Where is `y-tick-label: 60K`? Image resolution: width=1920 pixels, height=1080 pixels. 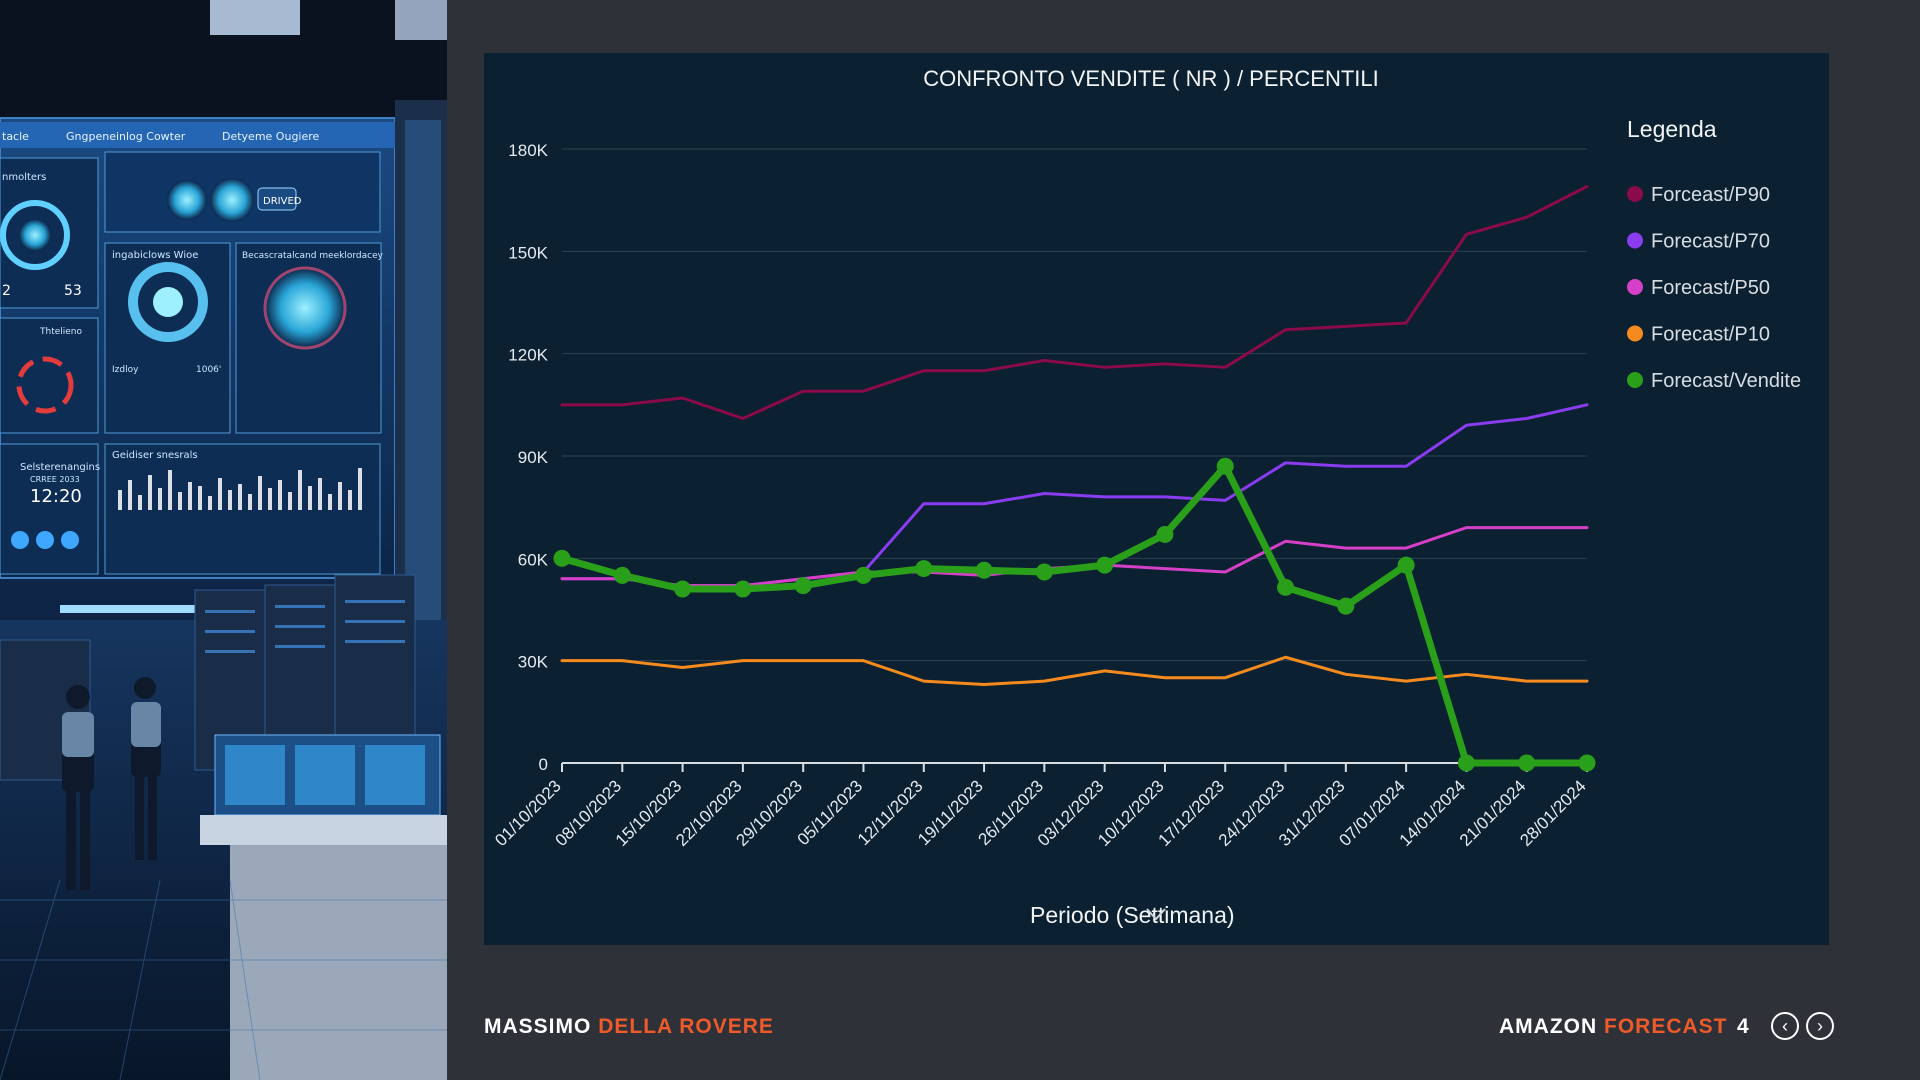 y-tick-label: 60K is located at coordinates (533, 559).